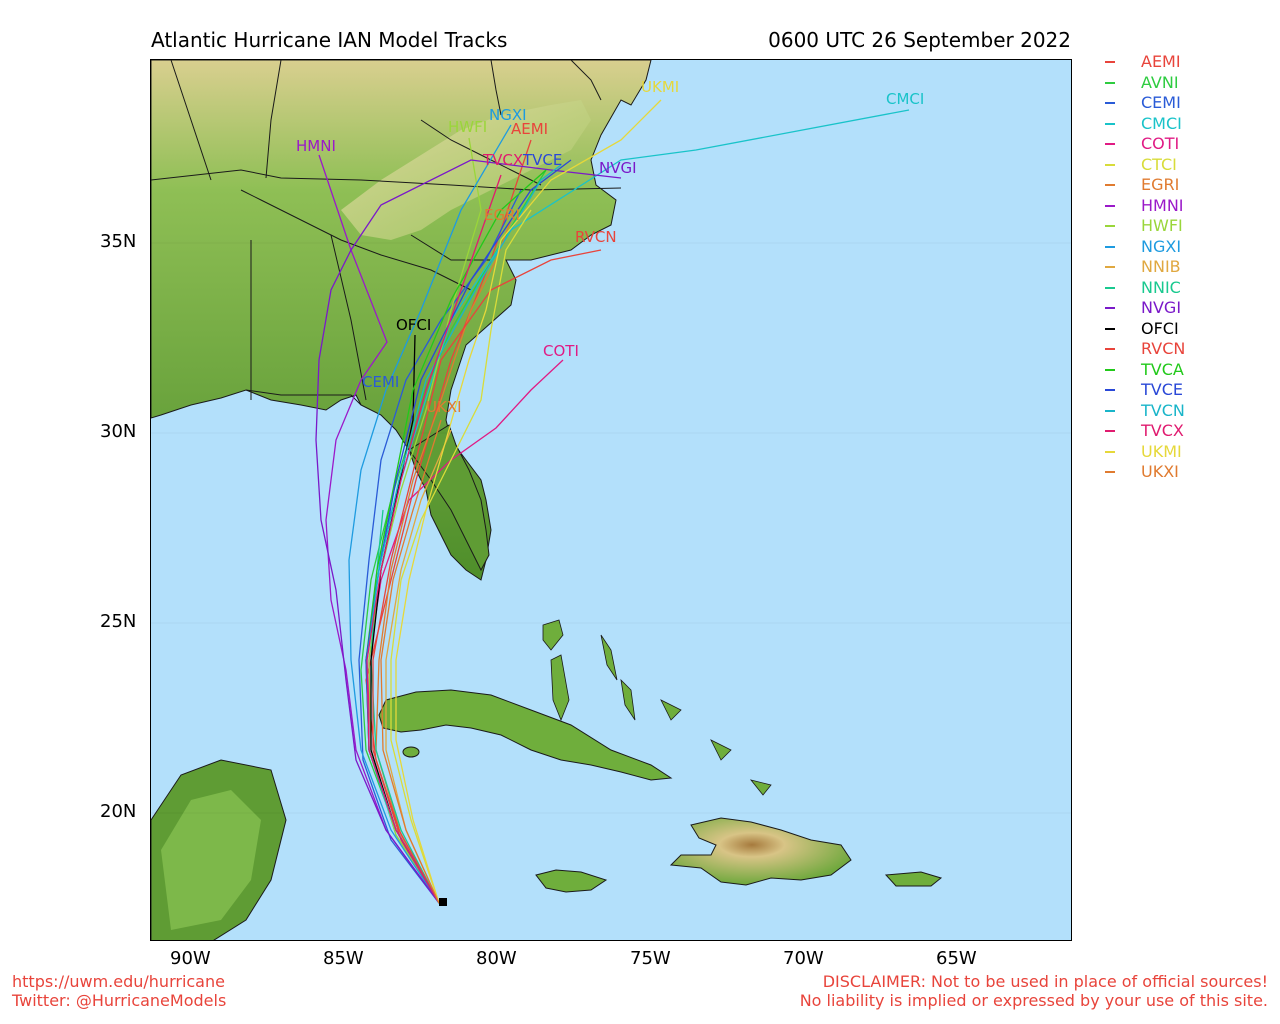 This screenshot has width=1280, height=1024. Describe the element at coordinates (1190, 370) in the screenshot. I see `legend-item-tvca: TVCA` at that location.